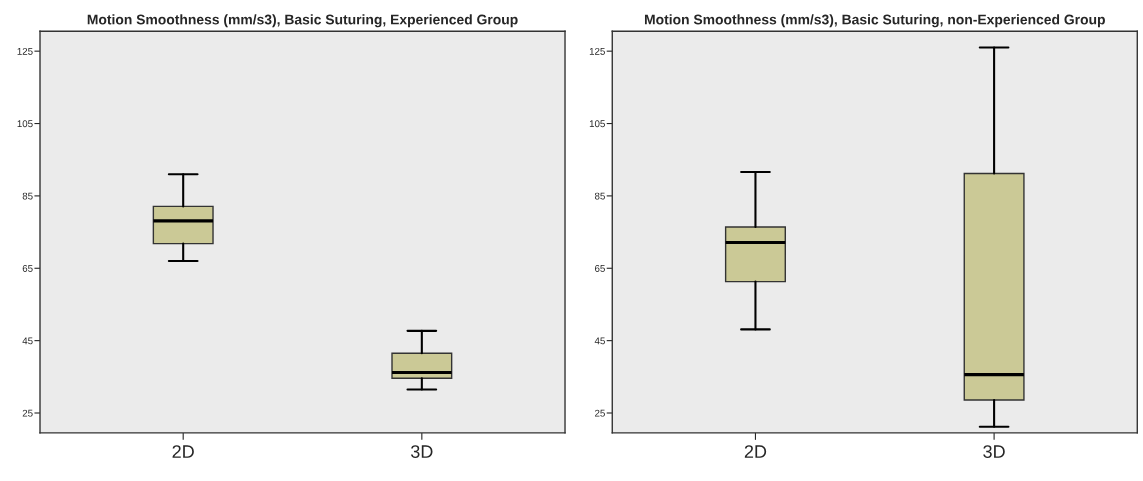 Image resolution: width=1143 pixels, height=481 pixels. I want to click on chart-title: Motion Smoothness (mm/s3), Basic Suturing, non-Experienced Group, so click(874, 21).